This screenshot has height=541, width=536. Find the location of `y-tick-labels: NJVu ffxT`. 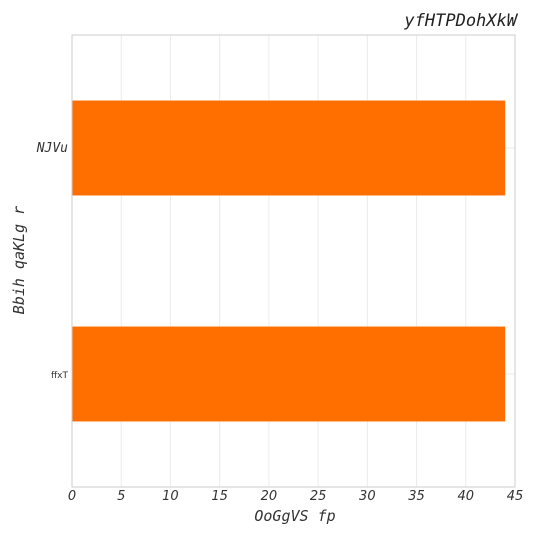

y-tick-labels: NJVu ffxT is located at coordinates (52, 261).